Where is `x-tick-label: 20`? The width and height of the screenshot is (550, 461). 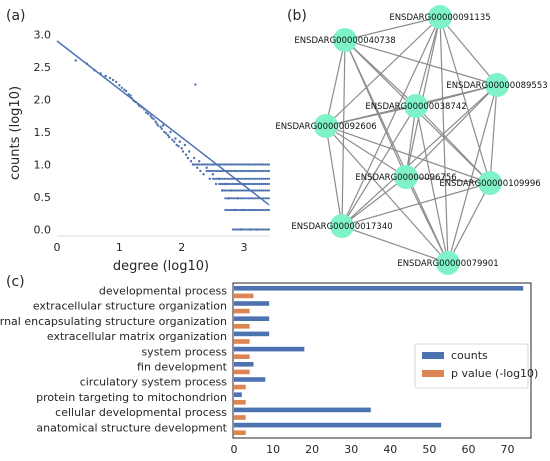
x-tick-label: 20 is located at coordinates (312, 449).